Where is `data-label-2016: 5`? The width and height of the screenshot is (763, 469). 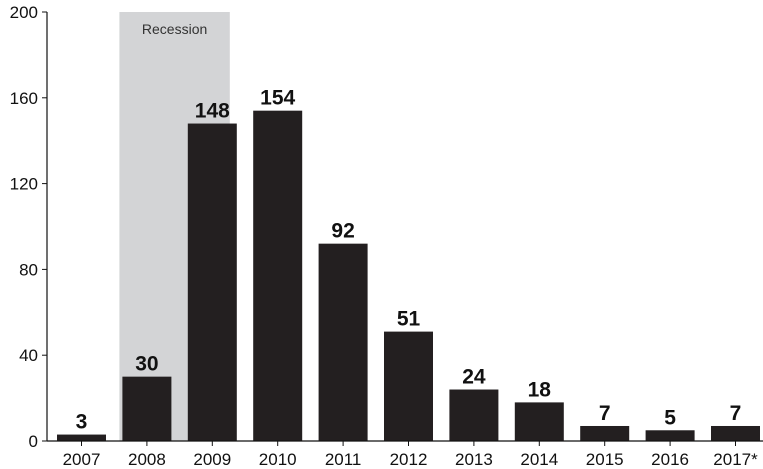 data-label-2016: 5 is located at coordinates (670, 417).